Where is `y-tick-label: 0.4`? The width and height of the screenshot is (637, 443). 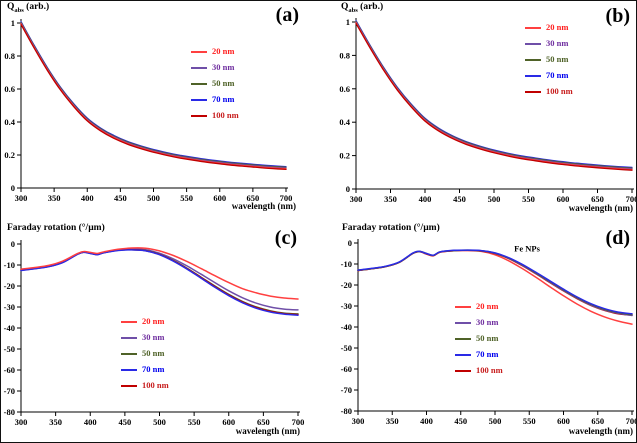
y-tick-label: 0.4 is located at coordinates (344, 122).